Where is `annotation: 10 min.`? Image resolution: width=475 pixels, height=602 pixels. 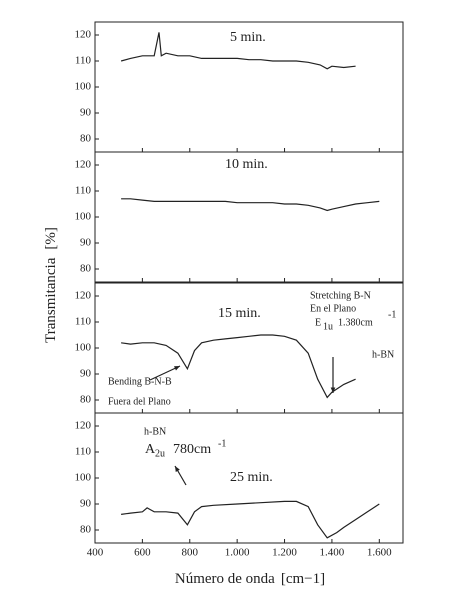
annotation: 10 min. is located at coordinates (246, 164).